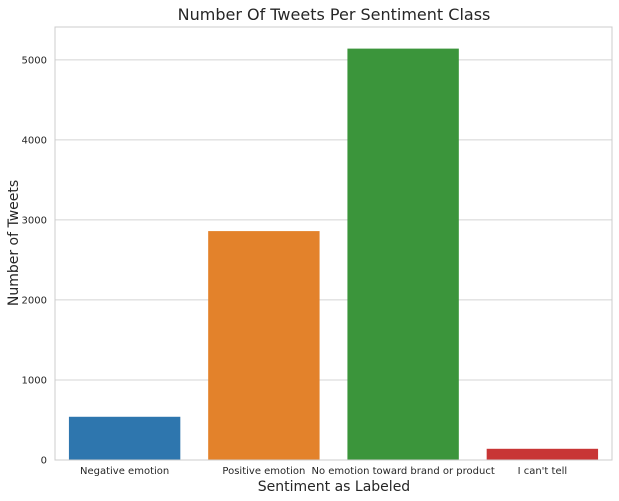 The image size is (619, 501). Describe the element at coordinates (402, 471) in the screenshot. I see `x-tick-label-2: No emotion toward brand or product` at that location.